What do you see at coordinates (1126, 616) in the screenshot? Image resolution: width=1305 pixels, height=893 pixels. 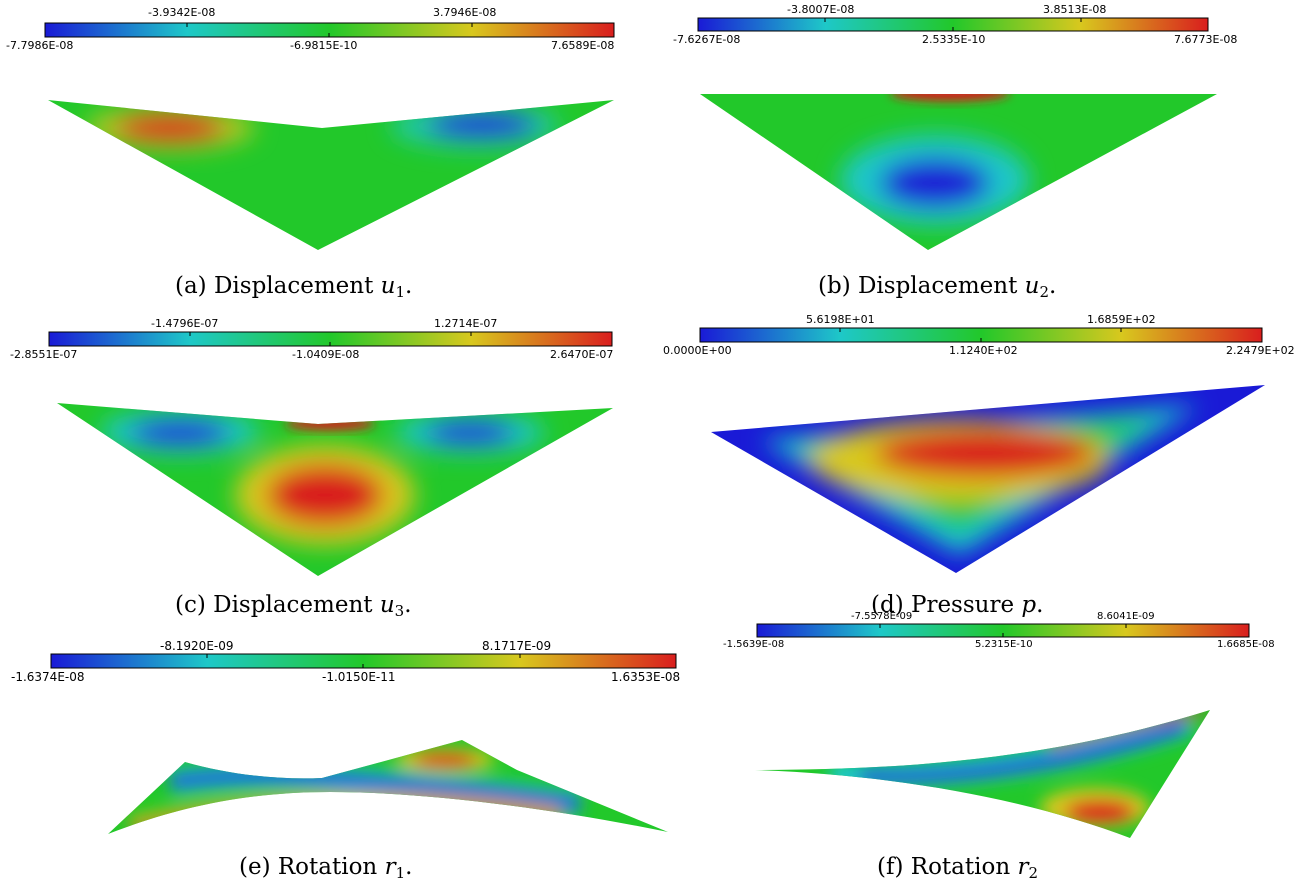 I see `colorbar-label-q3: 8.6041E-09` at bounding box center [1126, 616].